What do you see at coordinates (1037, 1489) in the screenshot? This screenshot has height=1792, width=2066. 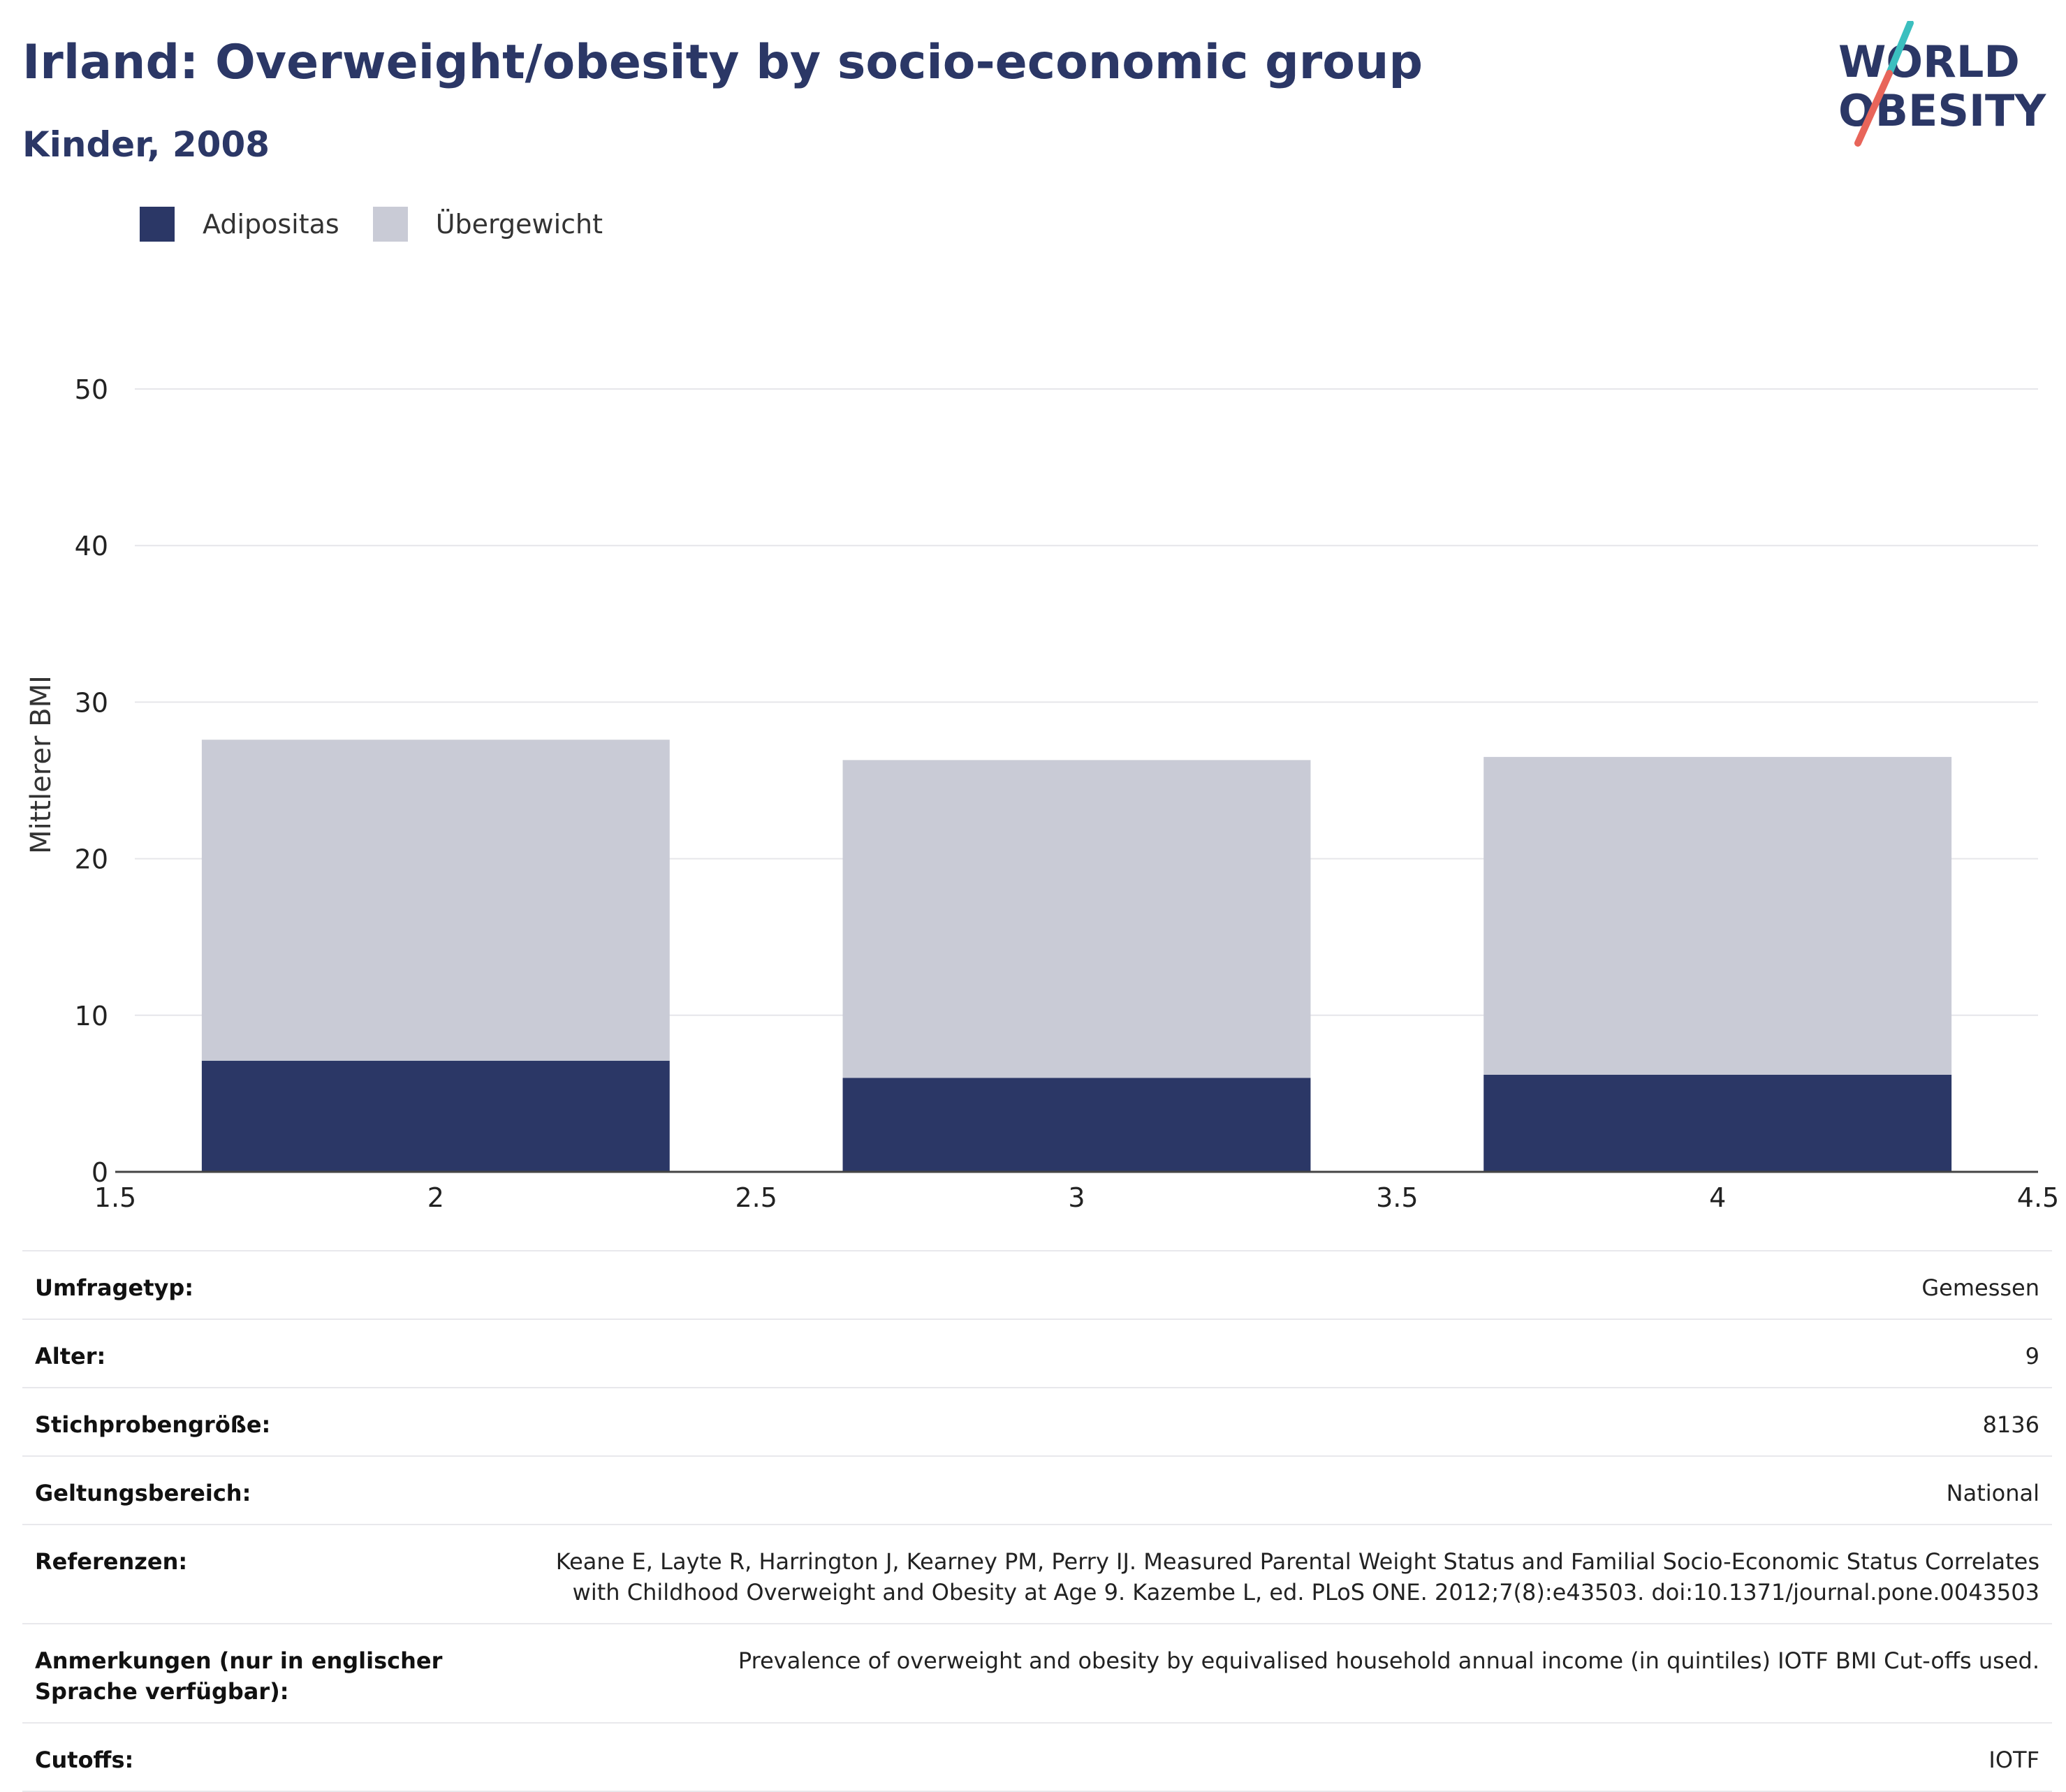 I see `meta-row-scope: Geltungsbereich: National` at bounding box center [1037, 1489].